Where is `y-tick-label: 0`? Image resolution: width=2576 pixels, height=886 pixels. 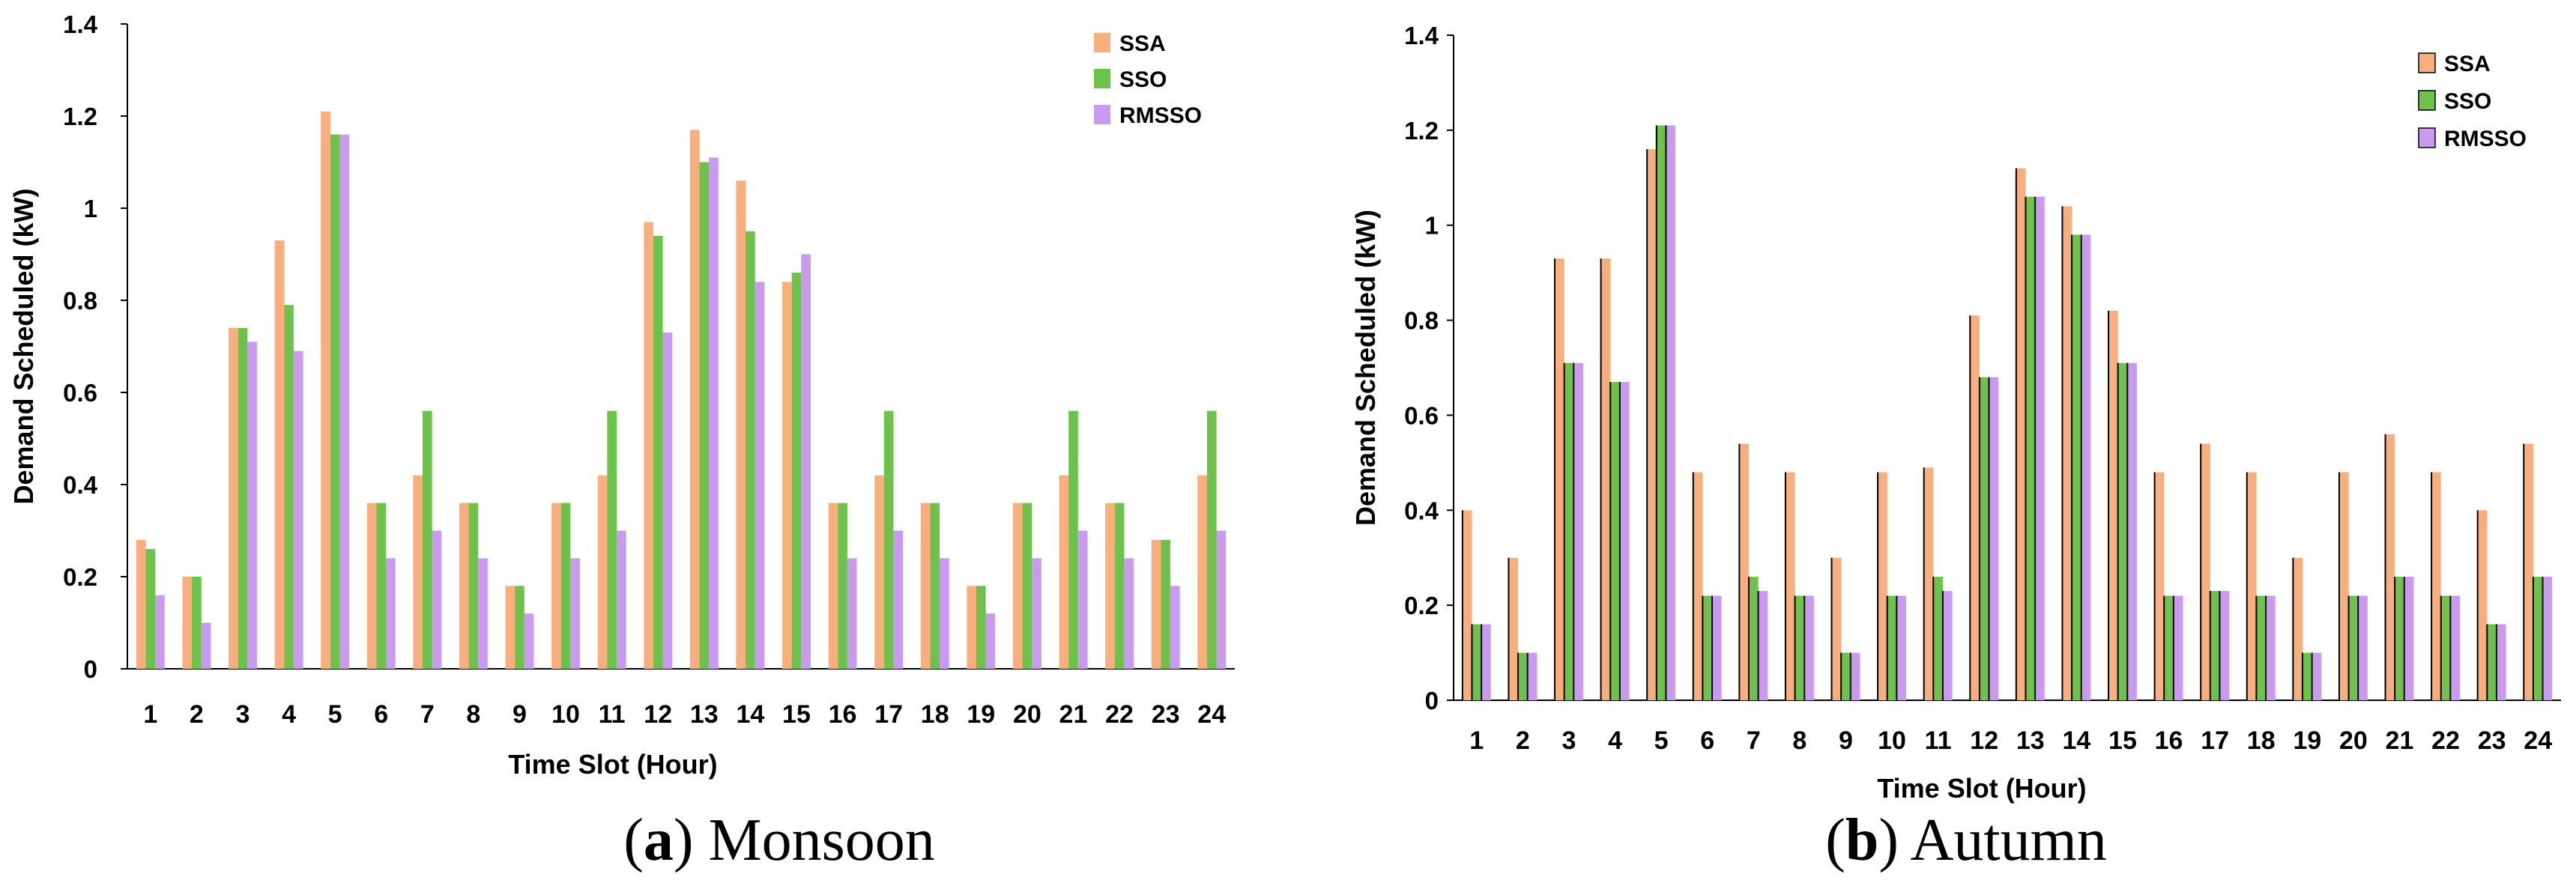 y-tick-label: 0 is located at coordinates (90, 669).